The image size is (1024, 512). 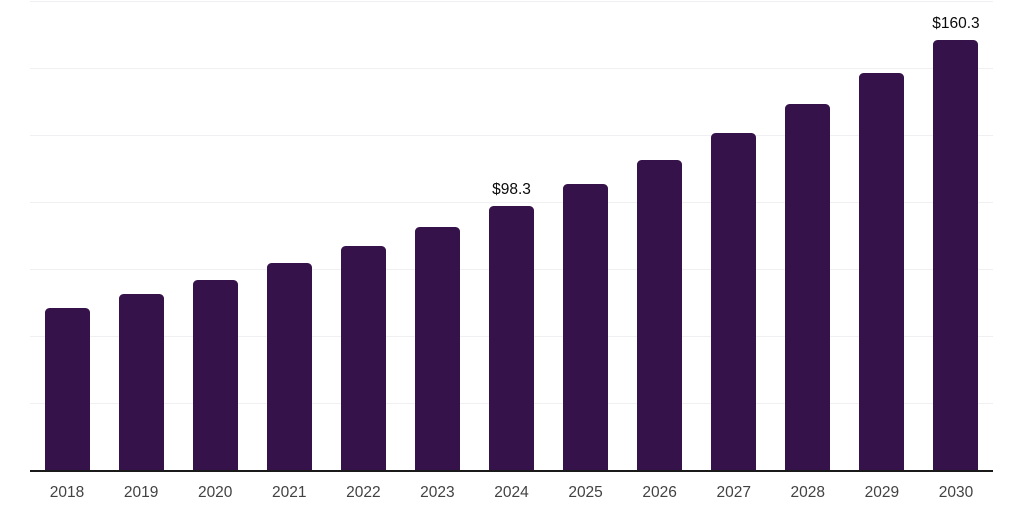 I want to click on x-tick-label-2029: 2029, so click(x=882, y=492).